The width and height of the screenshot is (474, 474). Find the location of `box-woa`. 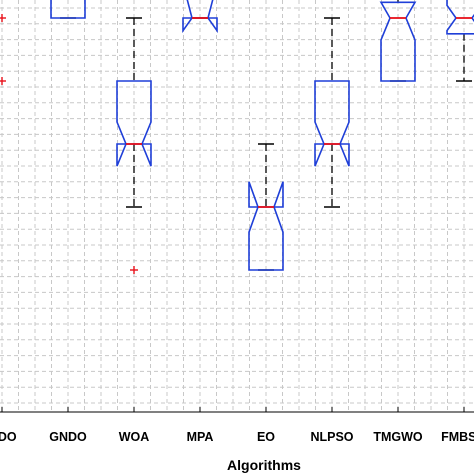

box-woa is located at coordinates (134, 145).